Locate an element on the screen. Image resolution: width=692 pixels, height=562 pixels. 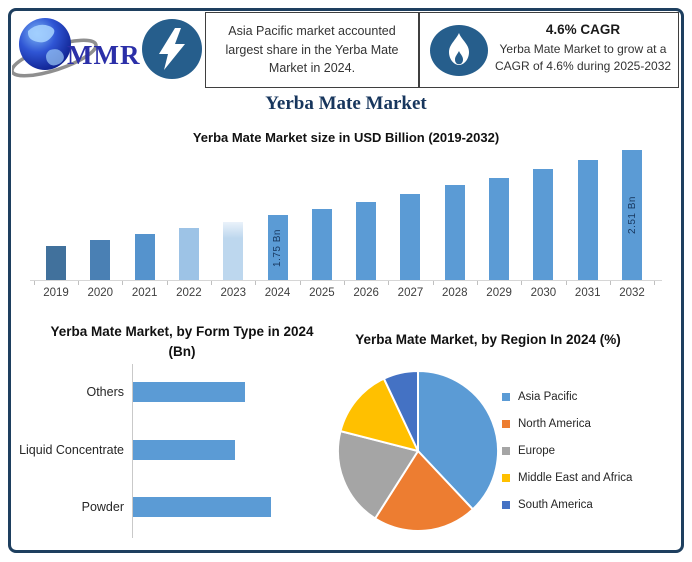
year-label-2025: 2025 is located at coordinates (322, 293).